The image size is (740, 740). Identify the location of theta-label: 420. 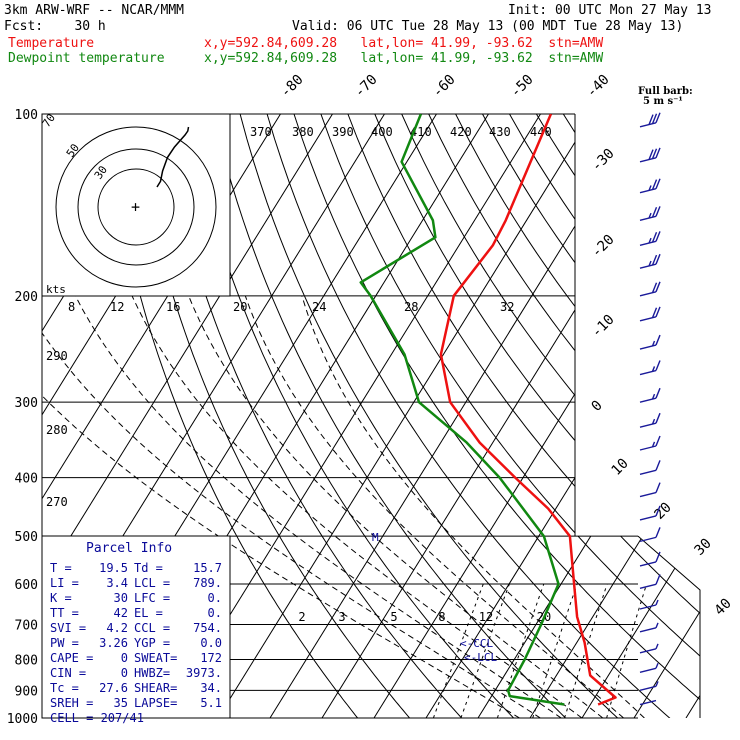
(461, 132).